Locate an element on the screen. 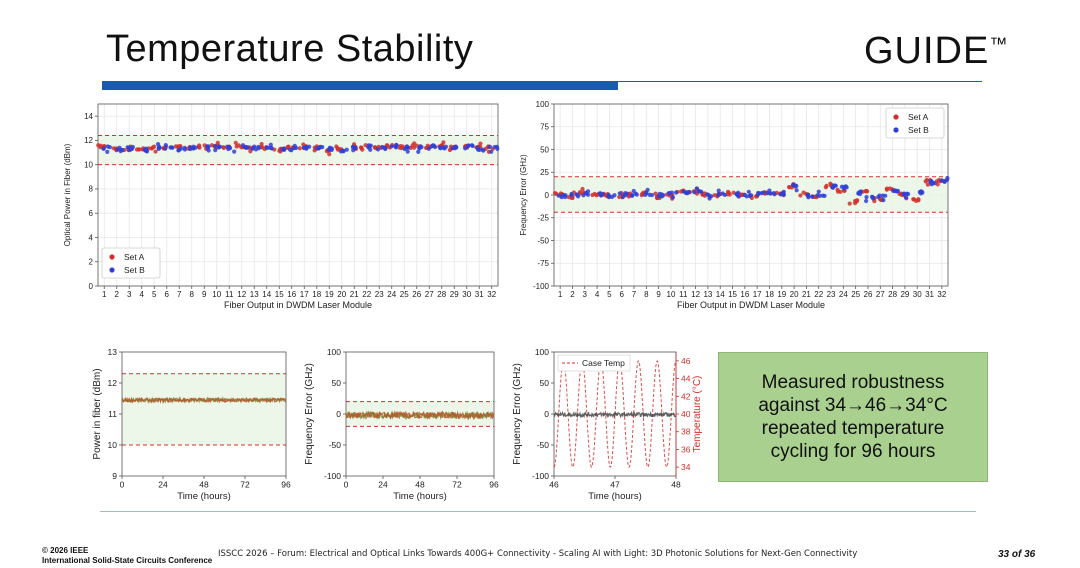 This screenshot has width=1080, height=568. legend-marker is located at coordinates (896, 130).